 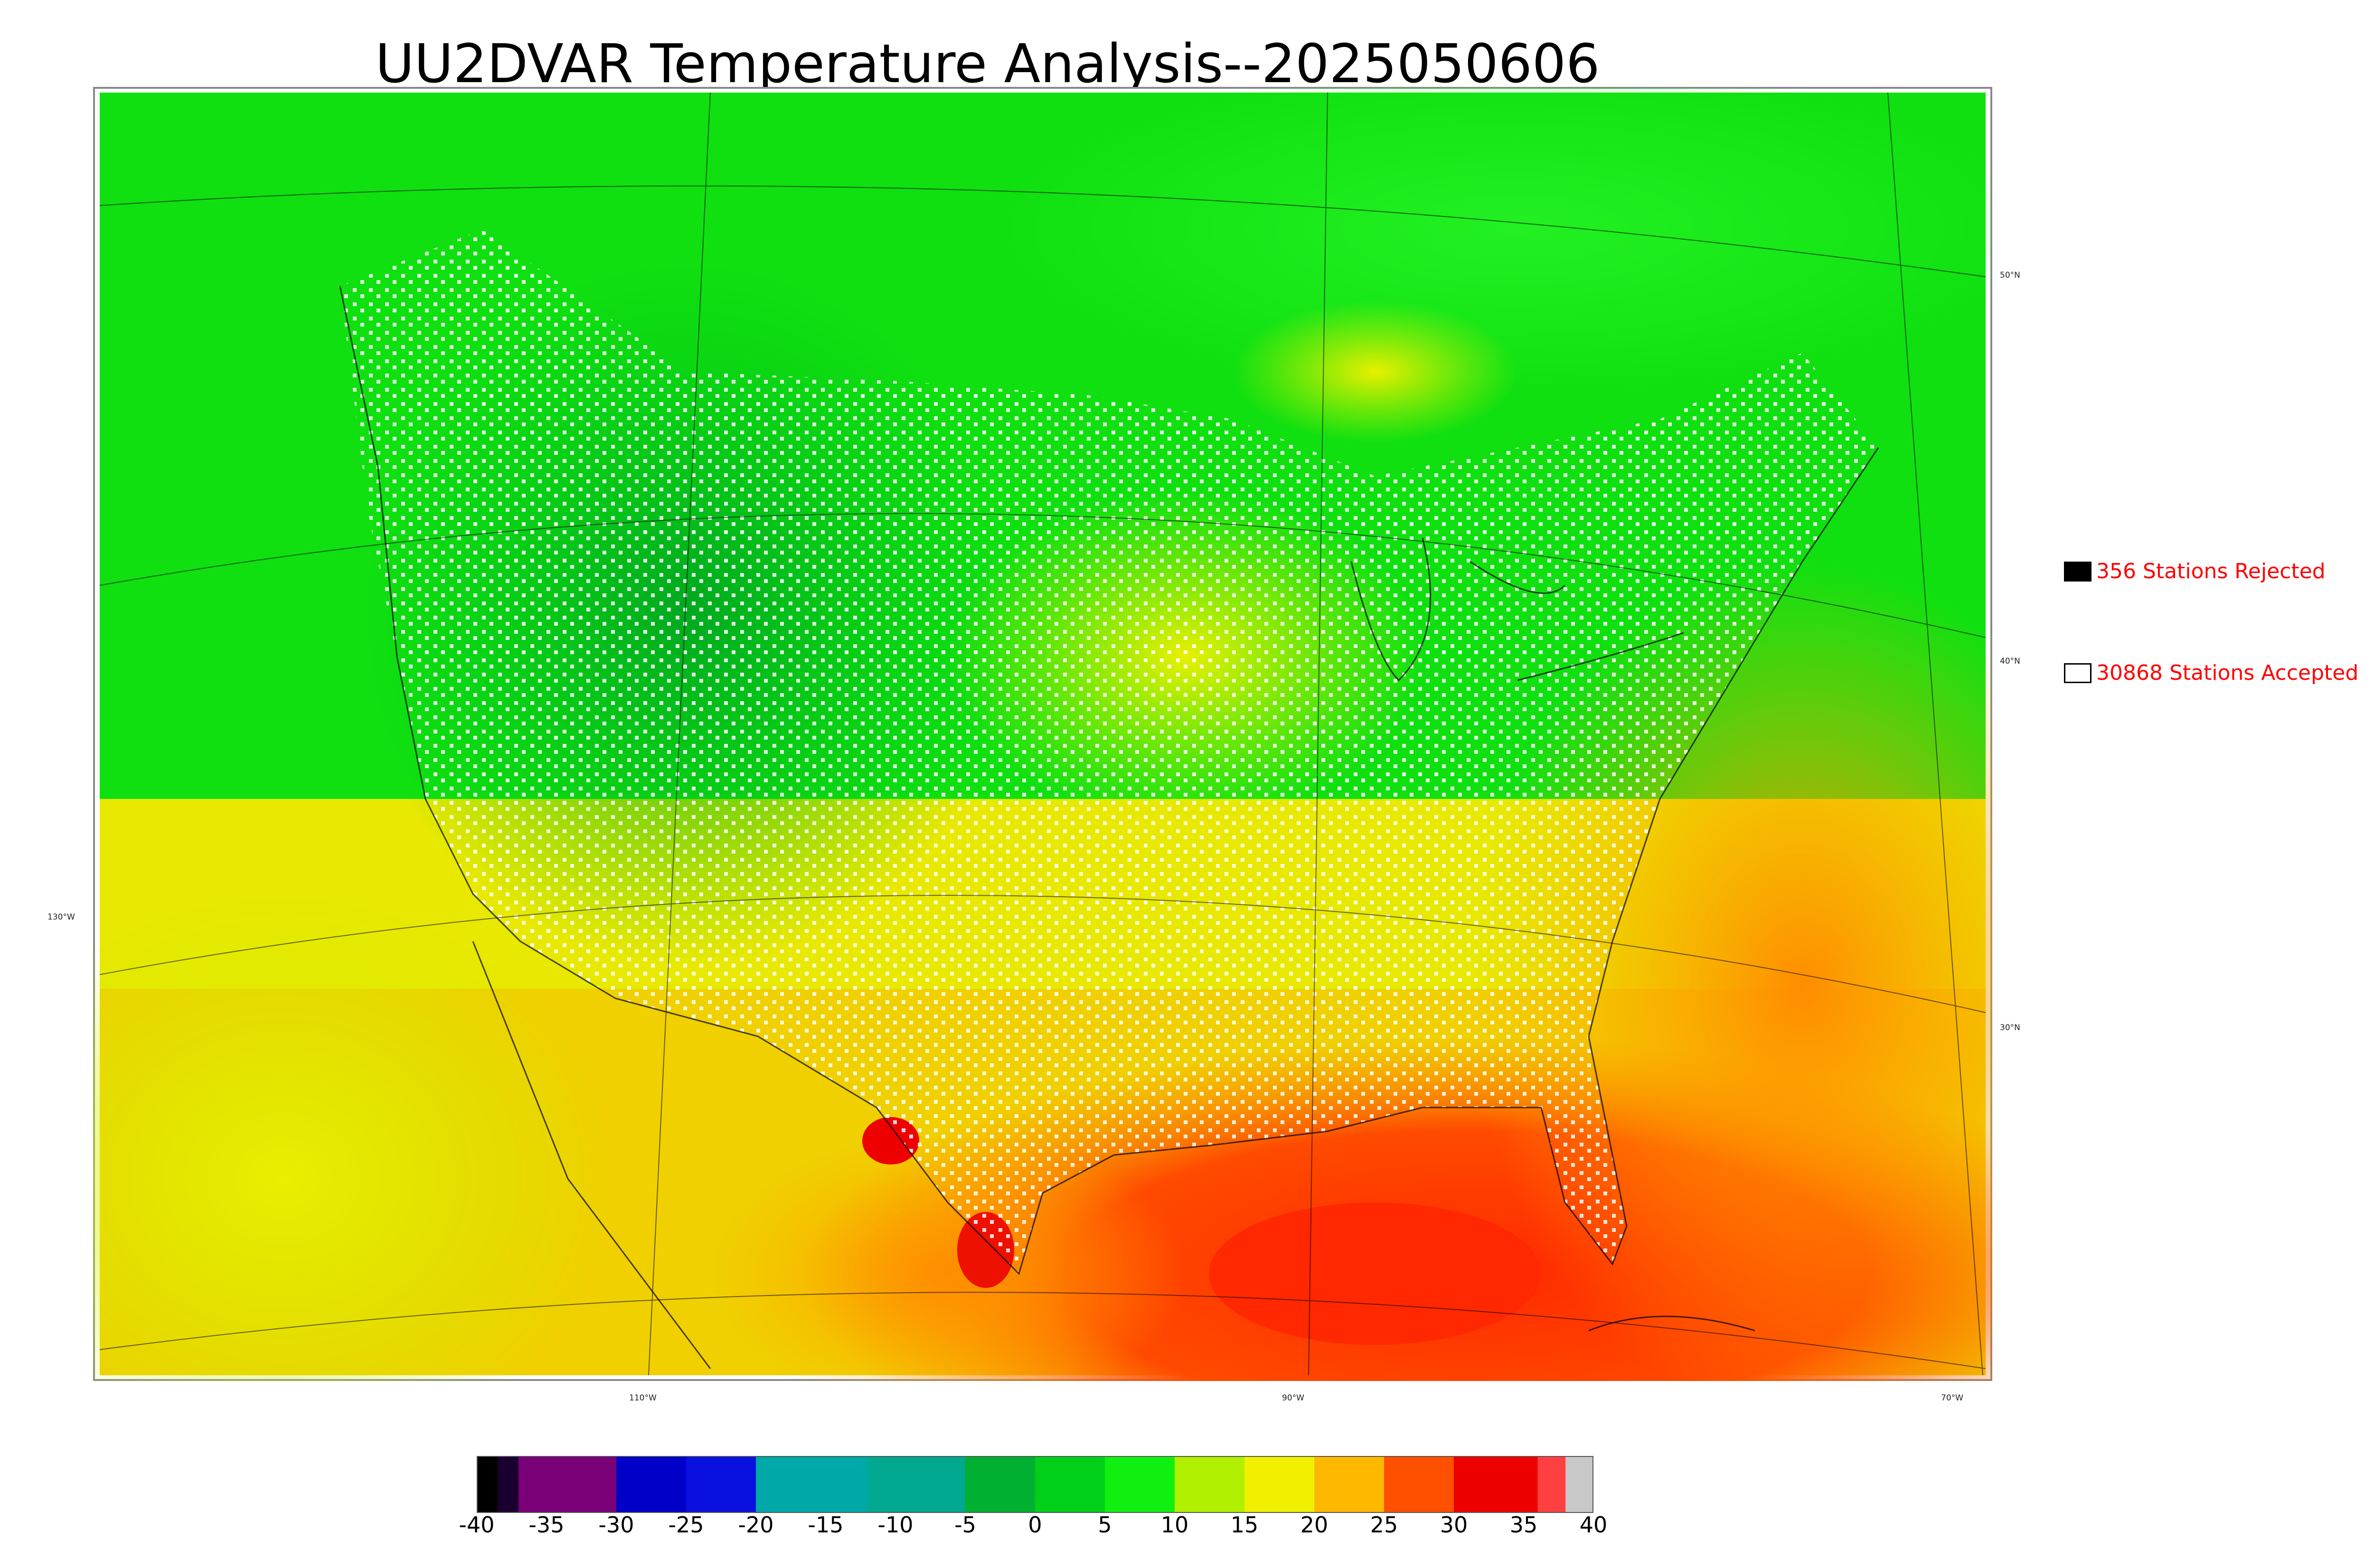 I want to click on colorbar-tick-label: 10, so click(x=1174, y=1525).